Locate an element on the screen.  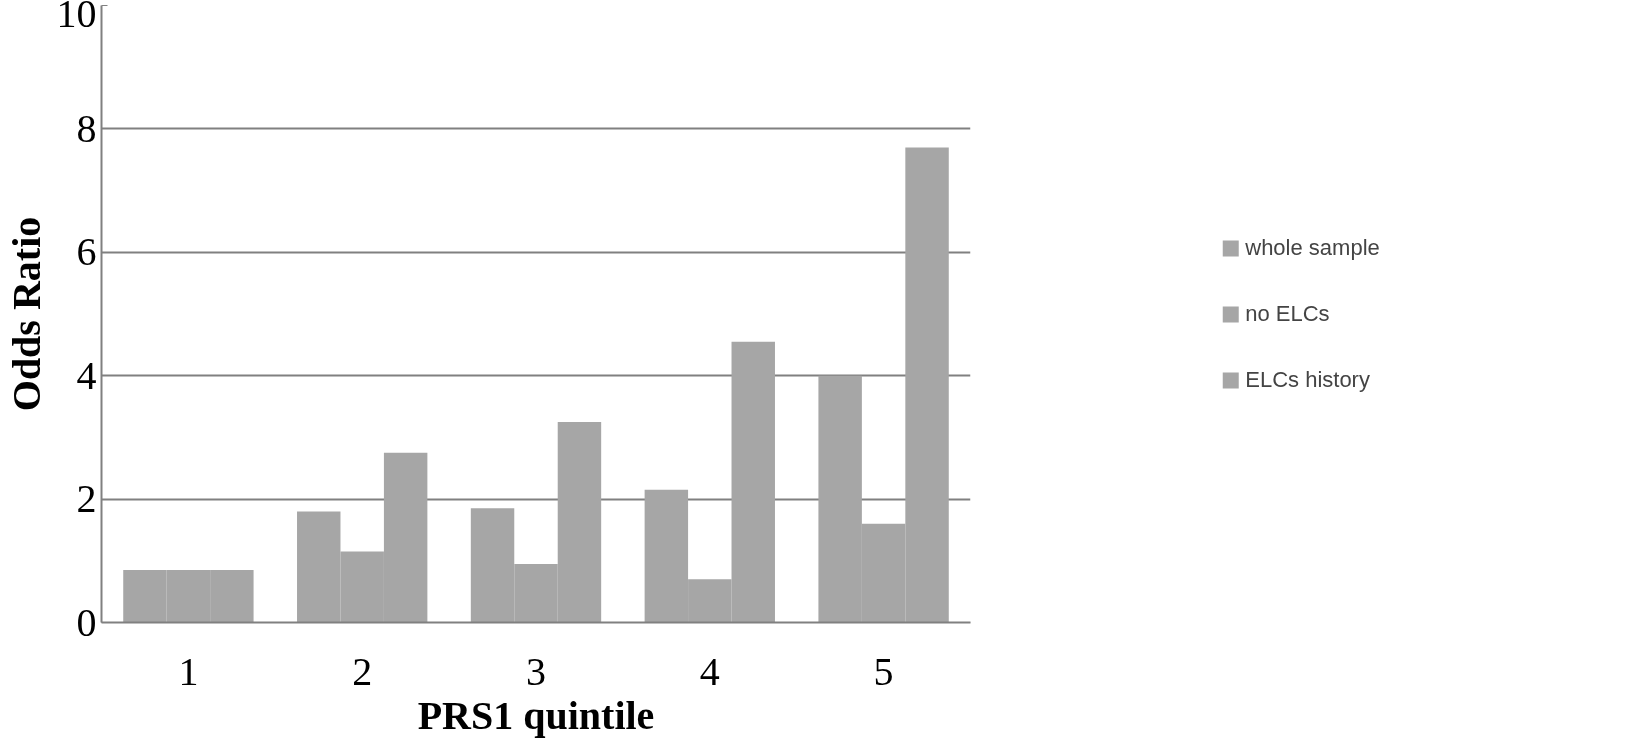
x-tick-label: 3 is located at coordinates (536, 671).